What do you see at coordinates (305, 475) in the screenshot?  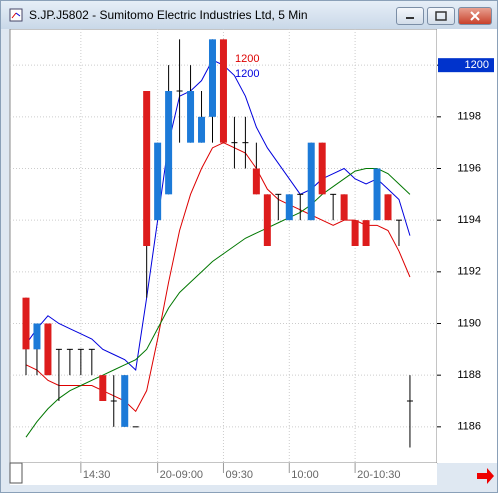 I see `x-tick-label: 10:00` at bounding box center [305, 475].